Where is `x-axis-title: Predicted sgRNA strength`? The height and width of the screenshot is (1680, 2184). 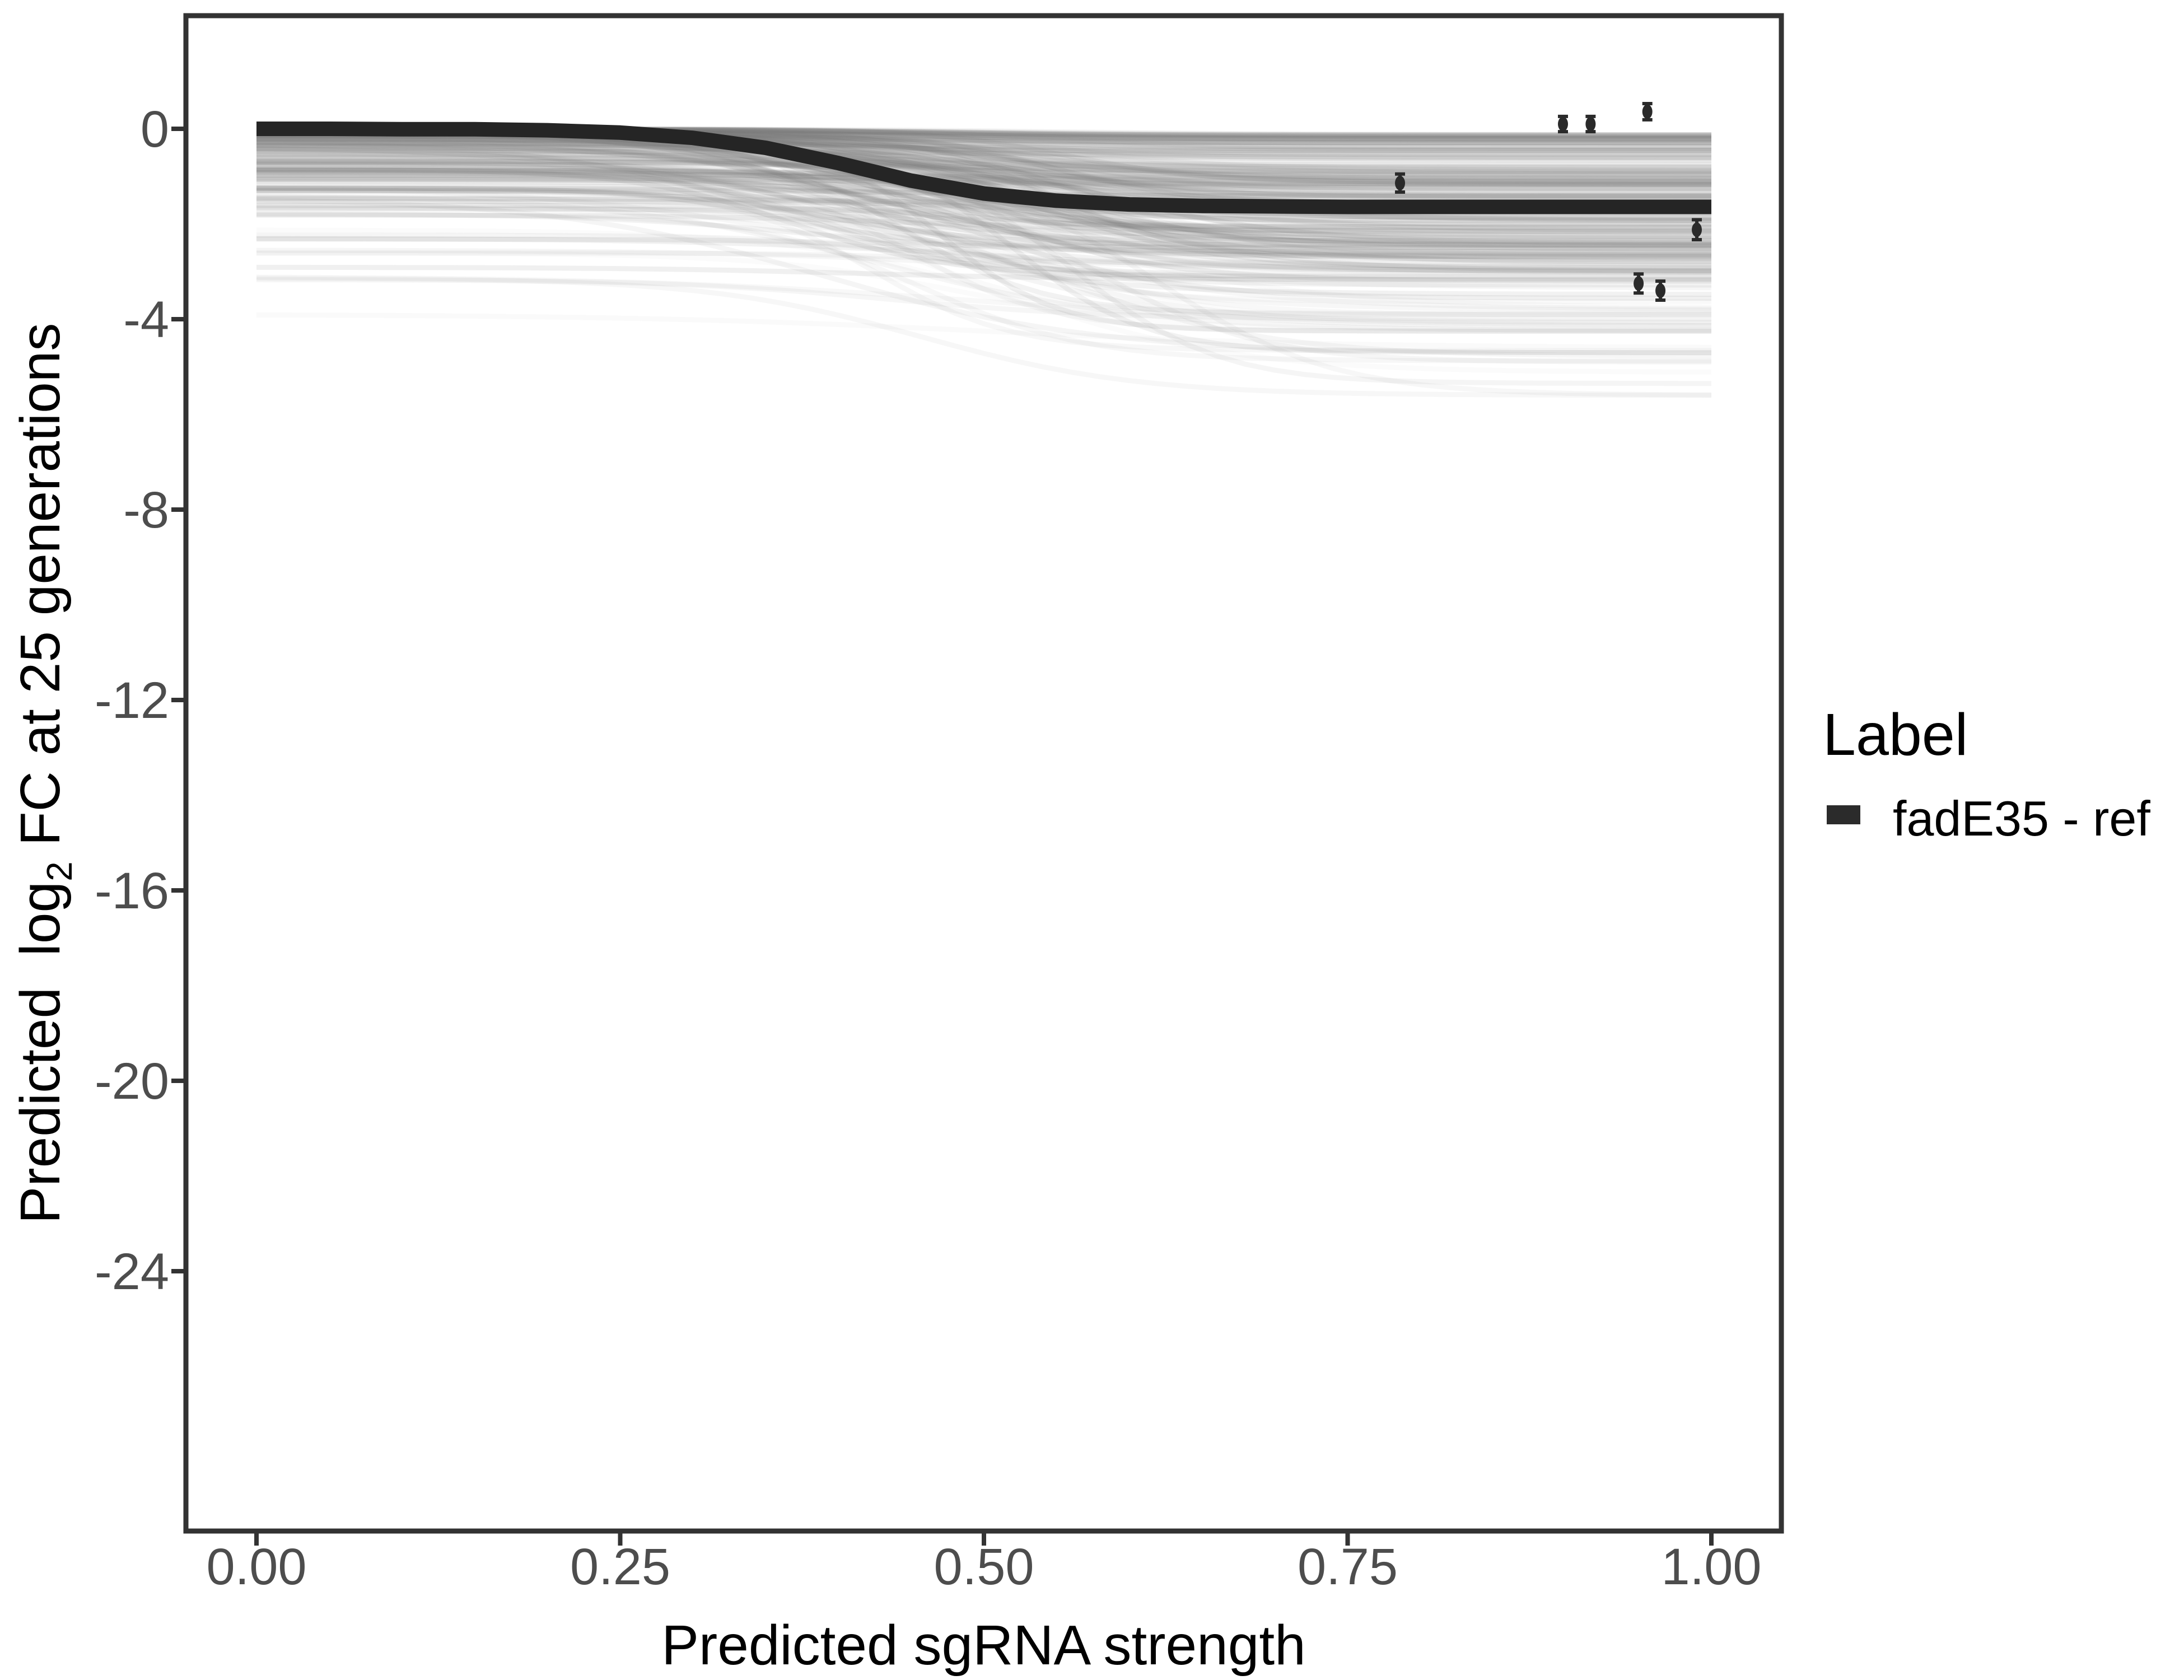 x-axis-title: Predicted sgRNA strength is located at coordinates (984, 1646).